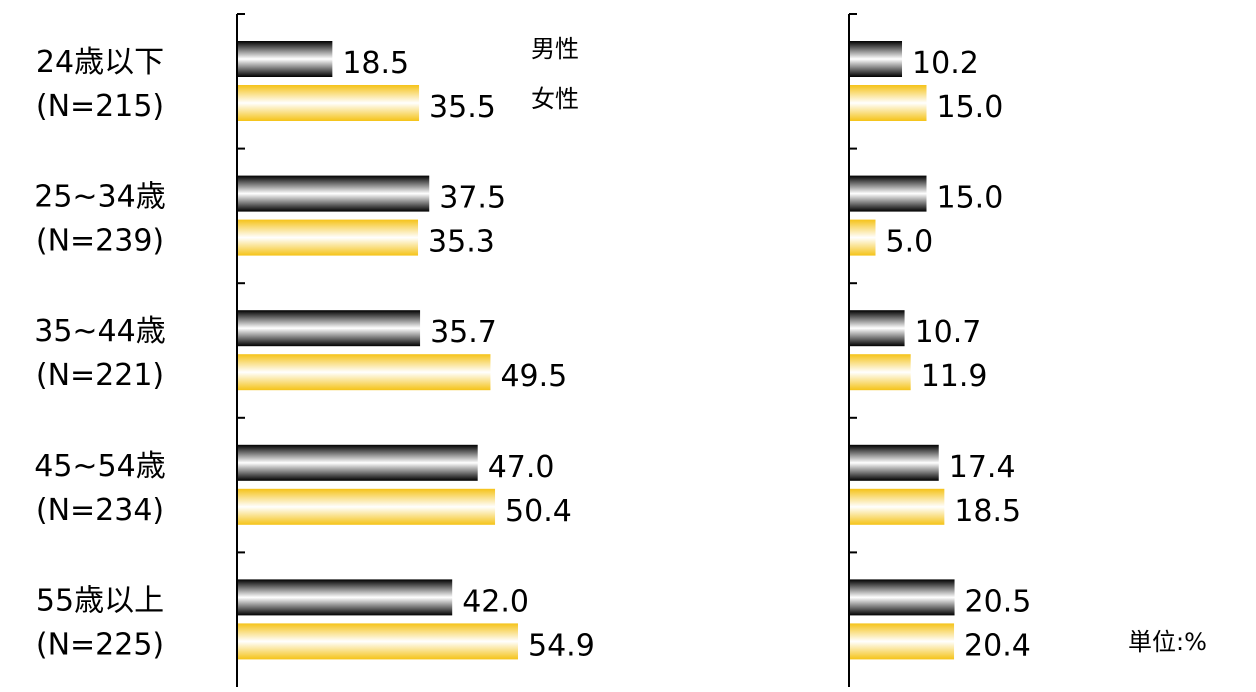 This screenshot has width=1256, height=692. Describe the element at coordinates (538, 511) in the screenshot. I see `data-label: 50.4` at that location.